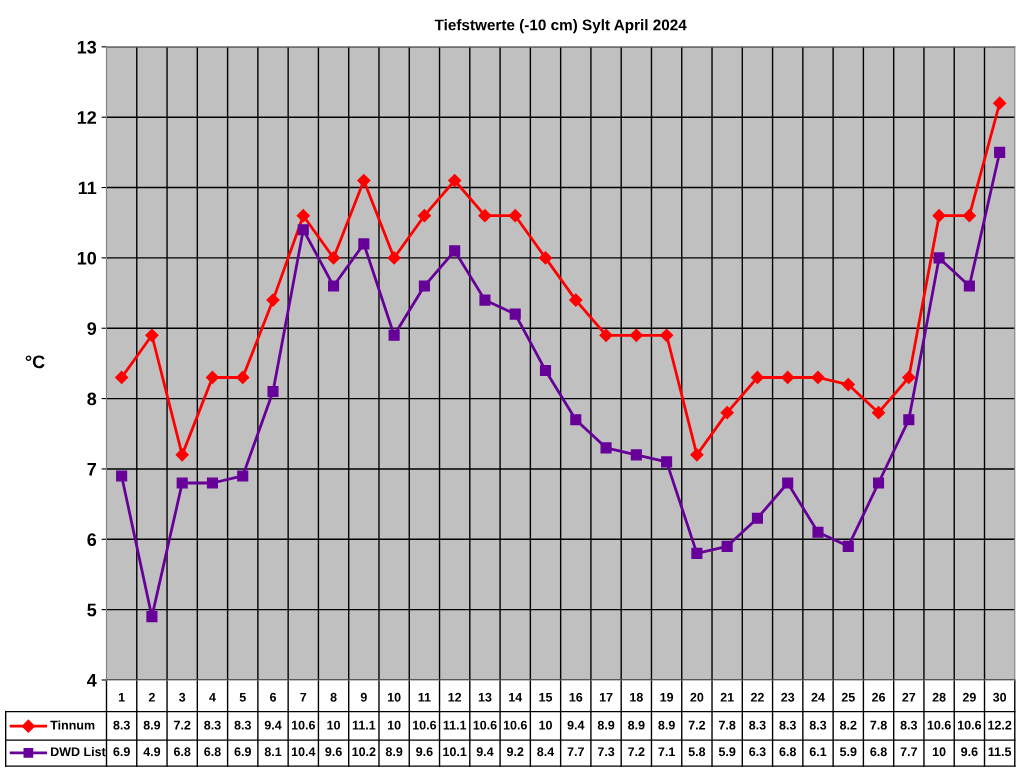 The width and height of the screenshot is (1024, 768). I want to click on x-tick-label: 14, so click(516, 697).